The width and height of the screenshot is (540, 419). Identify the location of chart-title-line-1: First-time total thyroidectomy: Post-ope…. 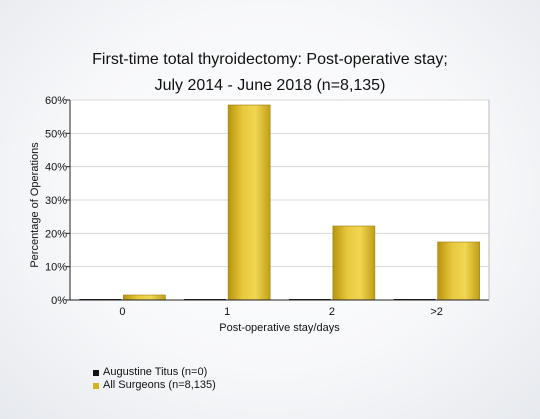
(270, 59).